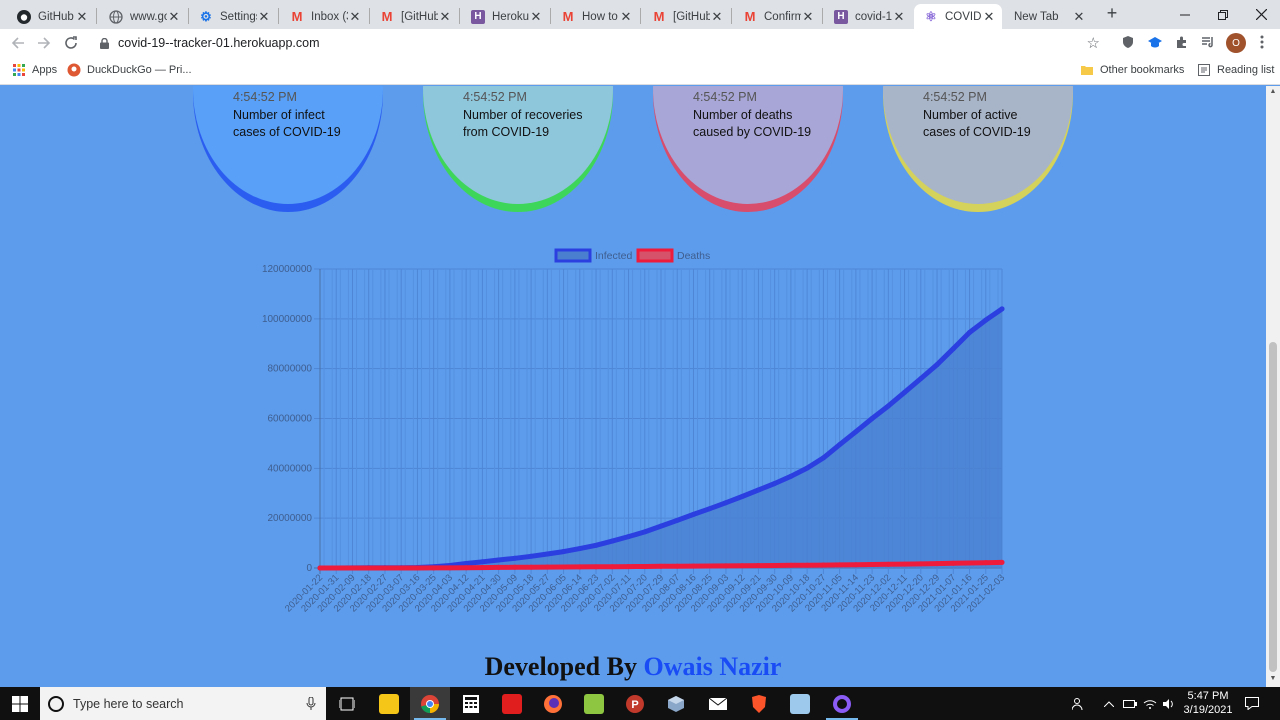 This screenshot has width=1280, height=720. Describe the element at coordinates (1261, 14) in the screenshot. I see `close-window-button` at that location.